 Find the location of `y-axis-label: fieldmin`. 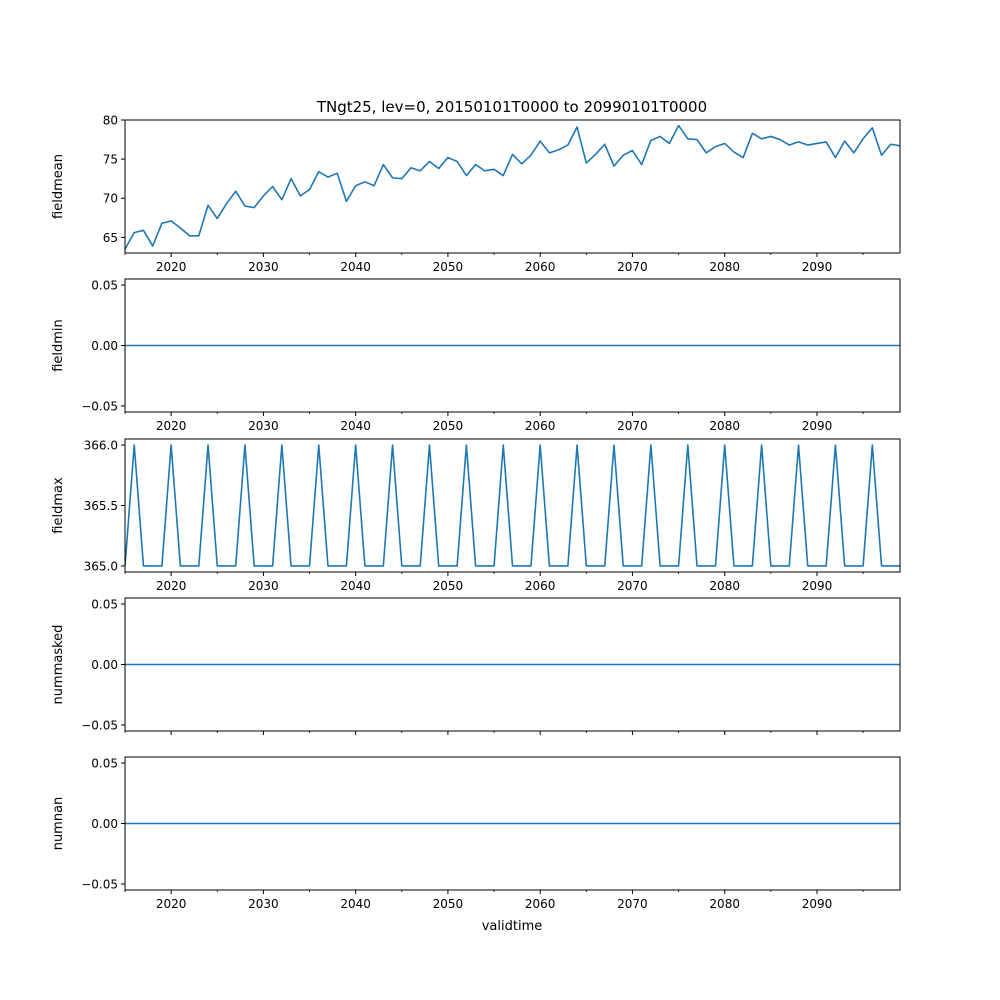

y-axis-label: fieldmin is located at coordinates (58, 345).